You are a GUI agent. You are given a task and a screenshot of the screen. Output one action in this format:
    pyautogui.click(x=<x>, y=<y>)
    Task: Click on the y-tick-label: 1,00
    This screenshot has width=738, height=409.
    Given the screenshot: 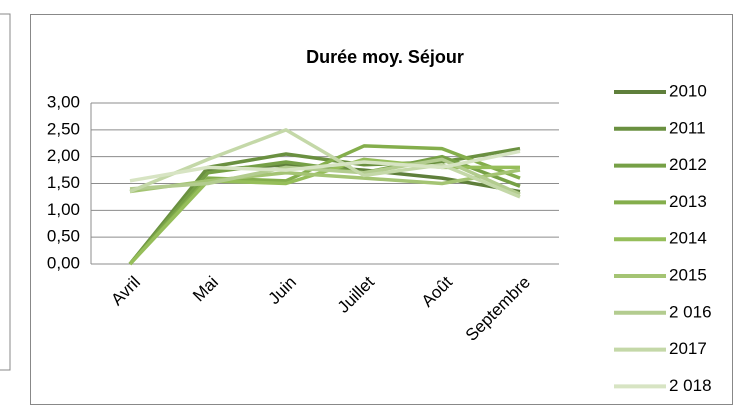 What is the action you would take?
    pyautogui.click(x=63, y=209)
    